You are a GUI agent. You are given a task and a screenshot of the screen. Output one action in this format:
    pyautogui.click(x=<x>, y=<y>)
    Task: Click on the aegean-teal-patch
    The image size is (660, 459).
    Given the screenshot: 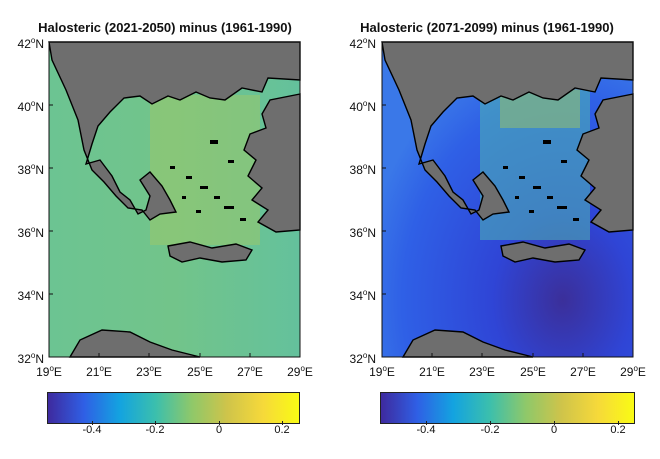 What is the action you would take?
    pyautogui.click(x=535, y=165)
    